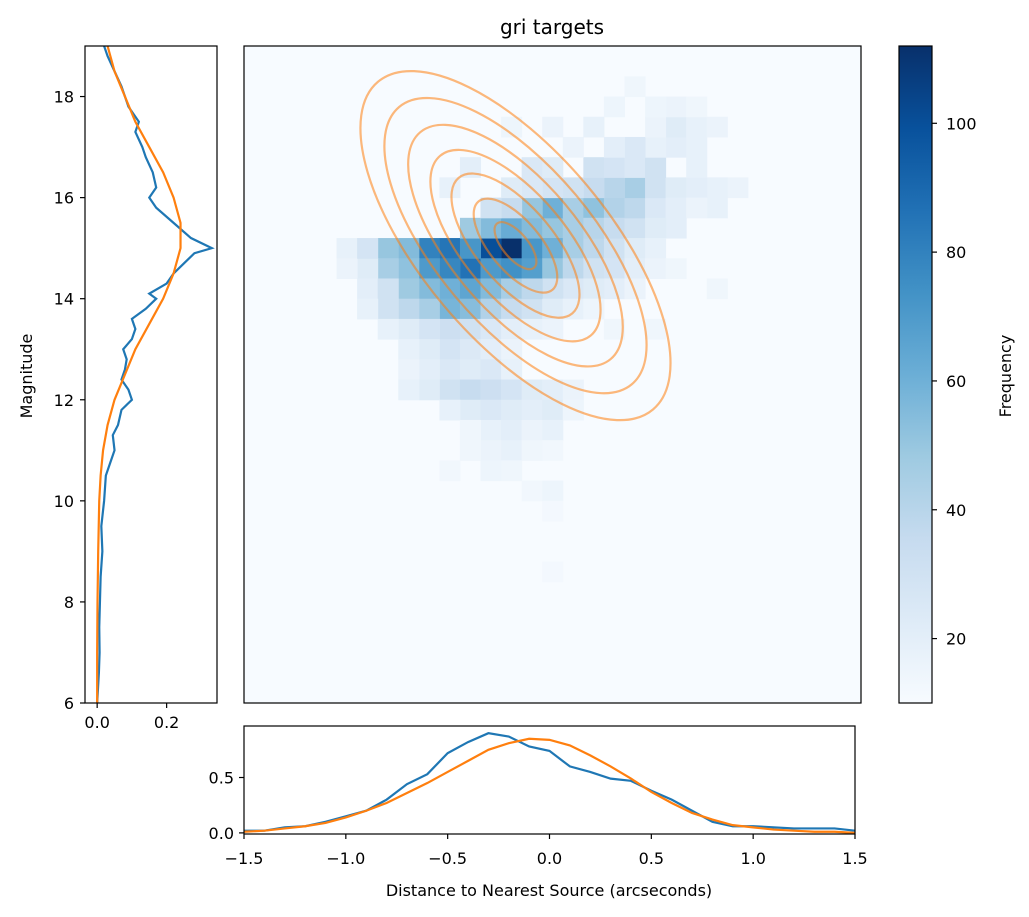 The image size is (1029, 917). Describe the element at coordinates (915, 374) in the screenshot. I see `colorbar-gradient` at that location.